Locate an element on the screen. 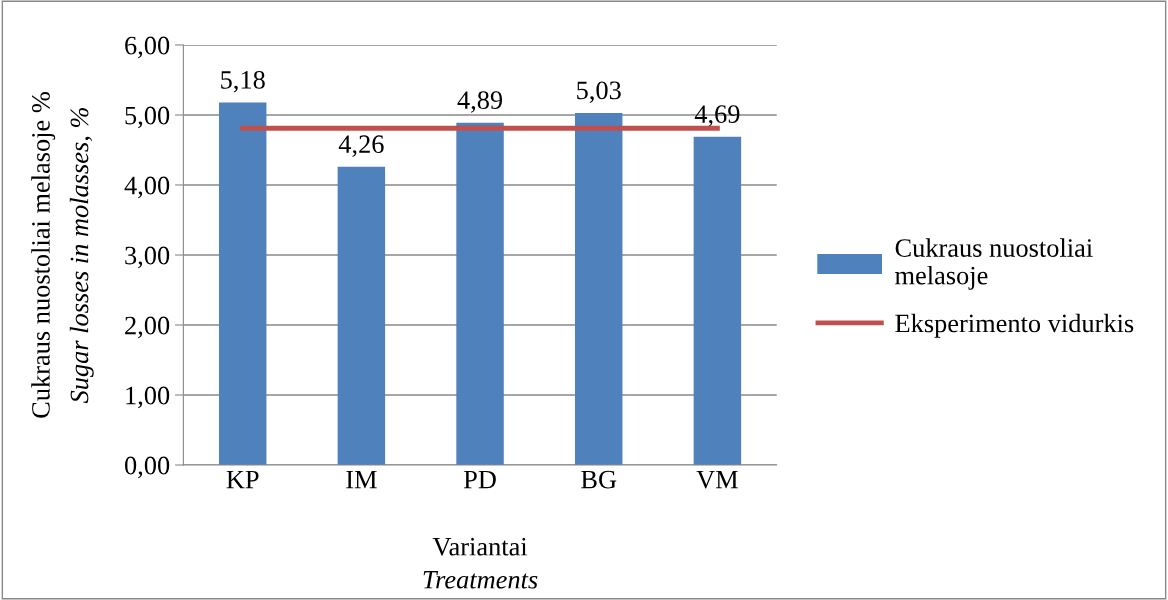 Image resolution: width=1168 pixels, height=600 pixels. data-label: 5,18 is located at coordinates (243, 81).